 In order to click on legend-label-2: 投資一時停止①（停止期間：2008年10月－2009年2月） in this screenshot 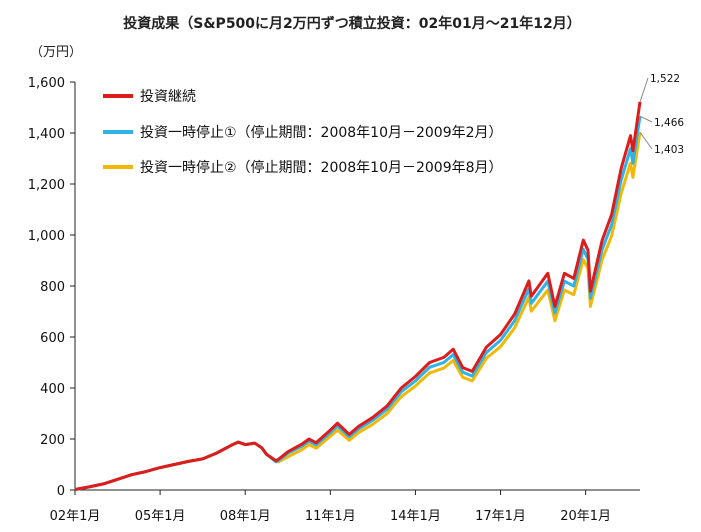, I will do `click(321, 132)`.